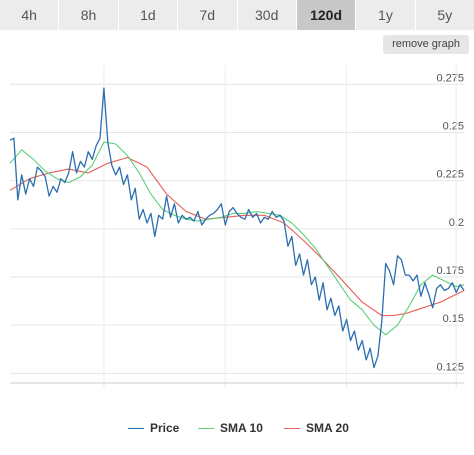 The height and width of the screenshot is (455, 474). What do you see at coordinates (453, 319) in the screenshot?
I see `y-tick-label: 0.15` at bounding box center [453, 319].